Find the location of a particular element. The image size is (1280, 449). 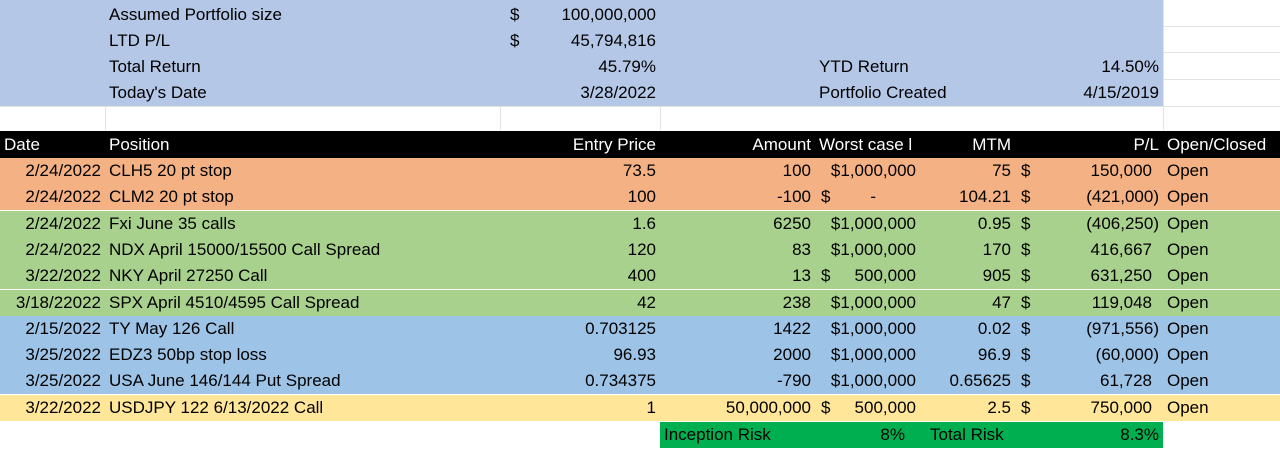

header-open-closed: Open/Closed is located at coordinates (1217, 144).